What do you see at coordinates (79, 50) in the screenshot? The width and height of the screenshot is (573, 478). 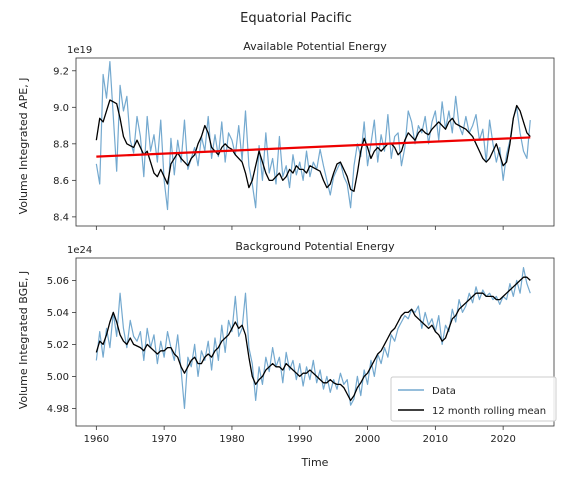 I see `ape-offset-label: 1e19` at bounding box center [79, 50].